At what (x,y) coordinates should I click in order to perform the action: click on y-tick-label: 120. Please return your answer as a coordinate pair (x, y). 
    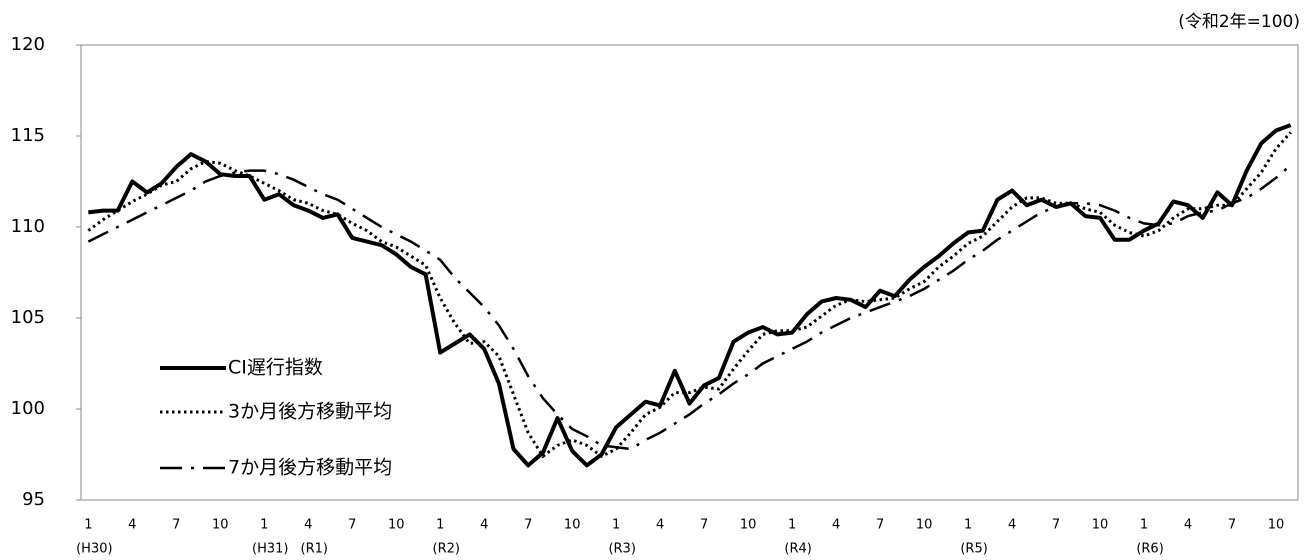
    Looking at the image, I should click on (28, 44).